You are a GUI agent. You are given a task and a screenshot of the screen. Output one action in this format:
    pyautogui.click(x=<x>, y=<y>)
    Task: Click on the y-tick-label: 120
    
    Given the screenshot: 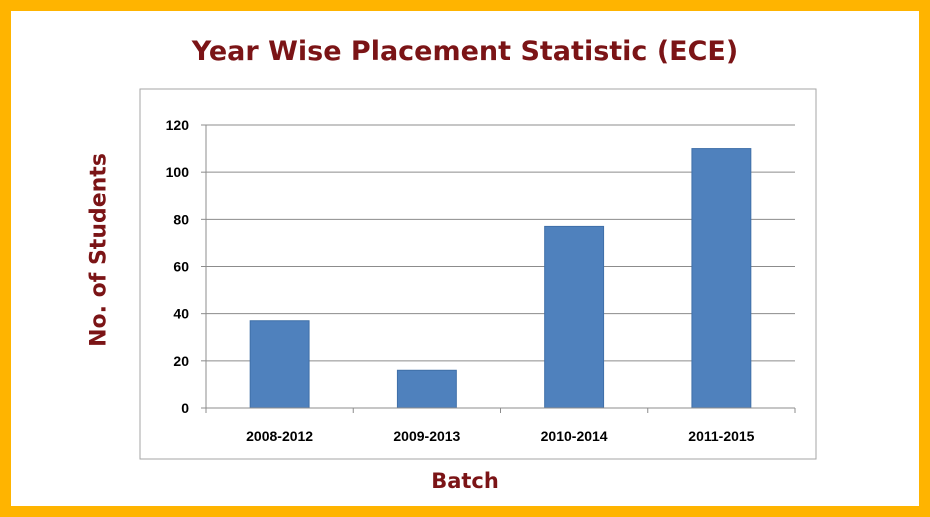 What is the action you would take?
    pyautogui.click(x=178, y=125)
    